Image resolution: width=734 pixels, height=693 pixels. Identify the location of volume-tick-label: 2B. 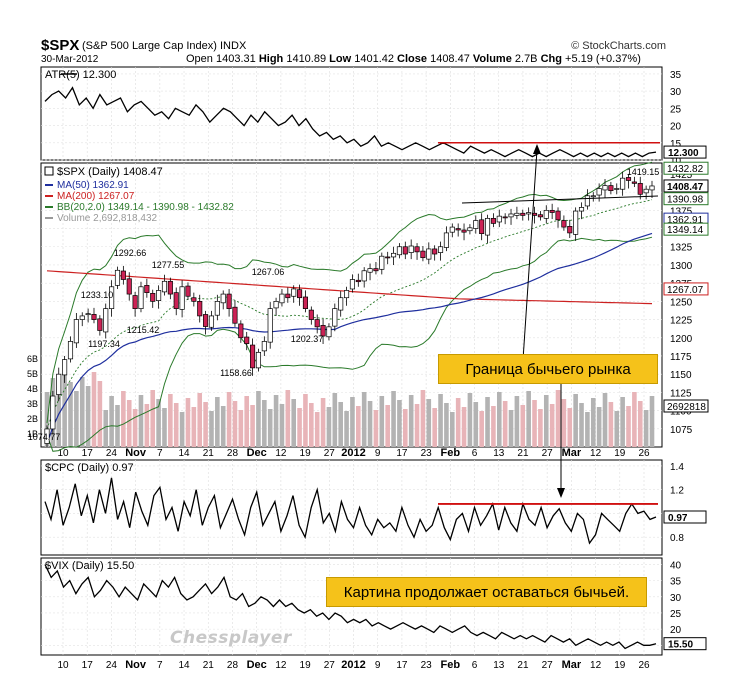
(32, 419).